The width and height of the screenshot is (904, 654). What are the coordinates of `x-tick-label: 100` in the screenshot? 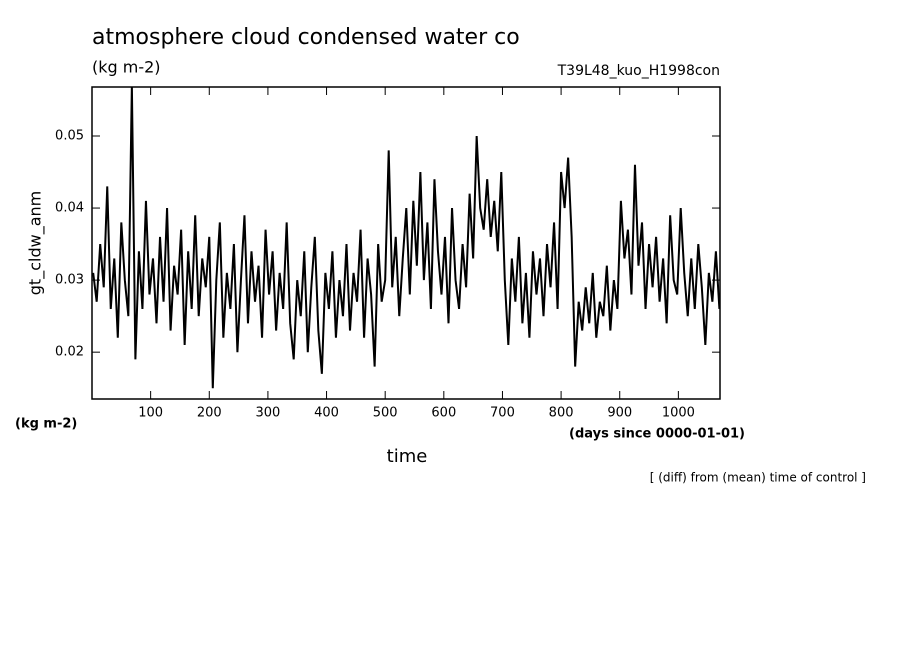 It's located at (150, 413).